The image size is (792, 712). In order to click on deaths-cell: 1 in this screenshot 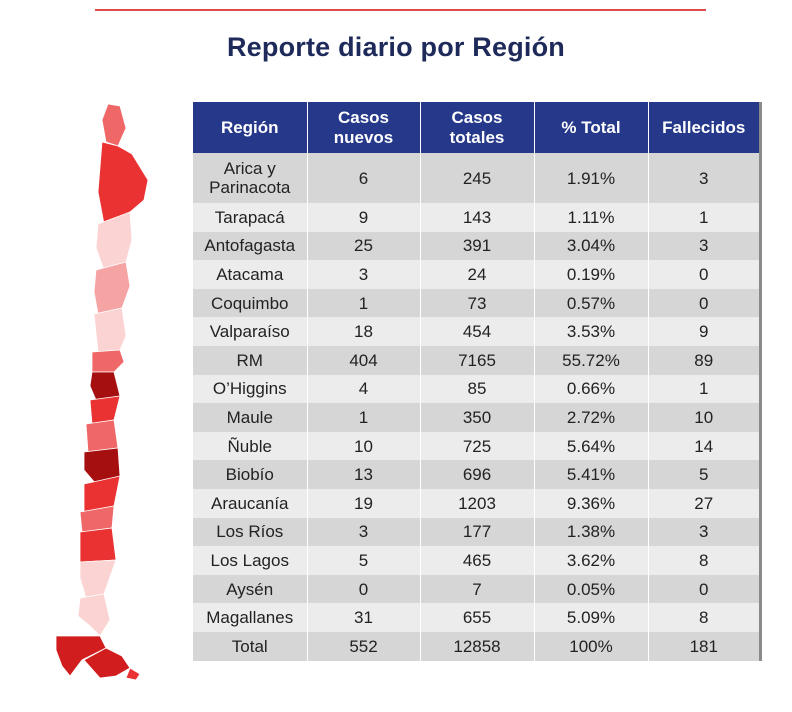, I will do `click(703, 389)`.